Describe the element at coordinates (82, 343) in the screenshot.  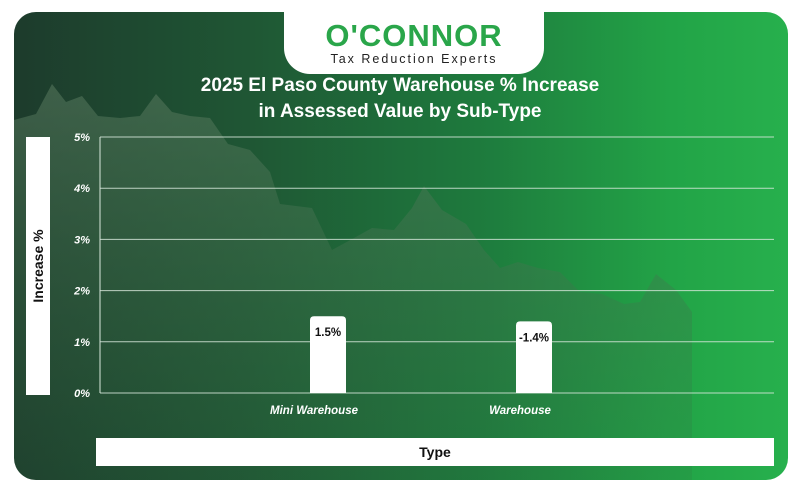
I see `y-tick-label: 1%` at that location.